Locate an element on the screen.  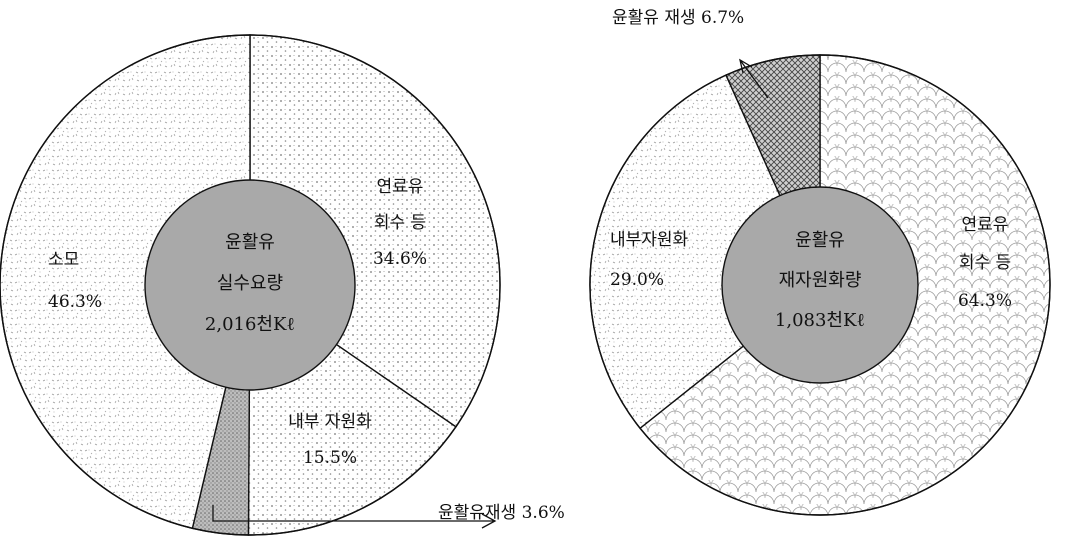
pie2-center-label-line-1: 재자원화량 is located at coordinates (820, 280).